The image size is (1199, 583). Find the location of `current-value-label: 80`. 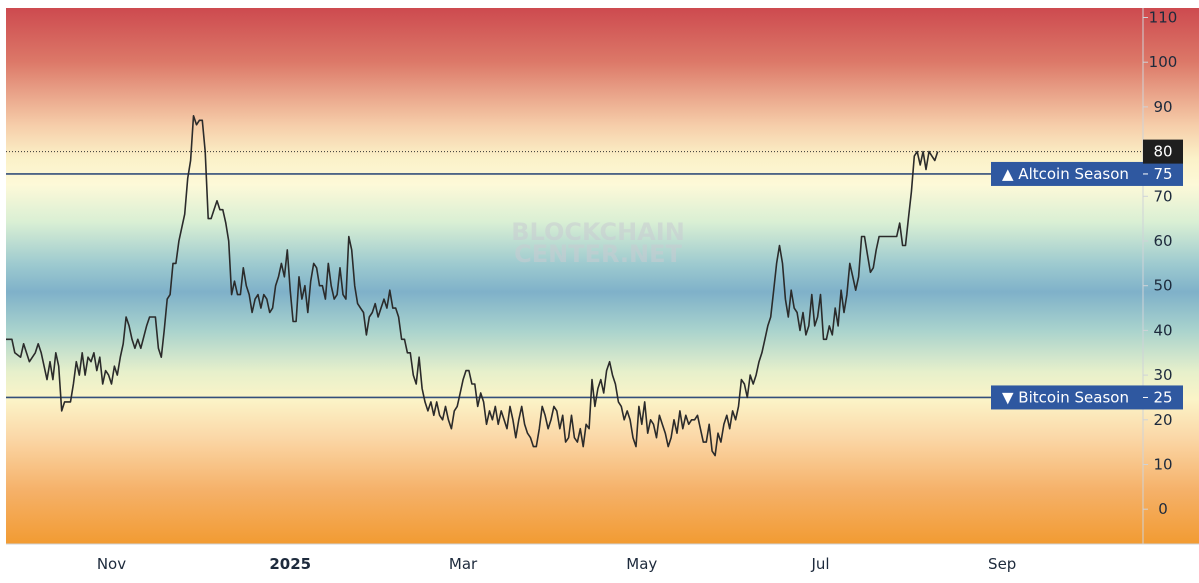

current-value-label: 80 is located at coordinates (1162, 152).